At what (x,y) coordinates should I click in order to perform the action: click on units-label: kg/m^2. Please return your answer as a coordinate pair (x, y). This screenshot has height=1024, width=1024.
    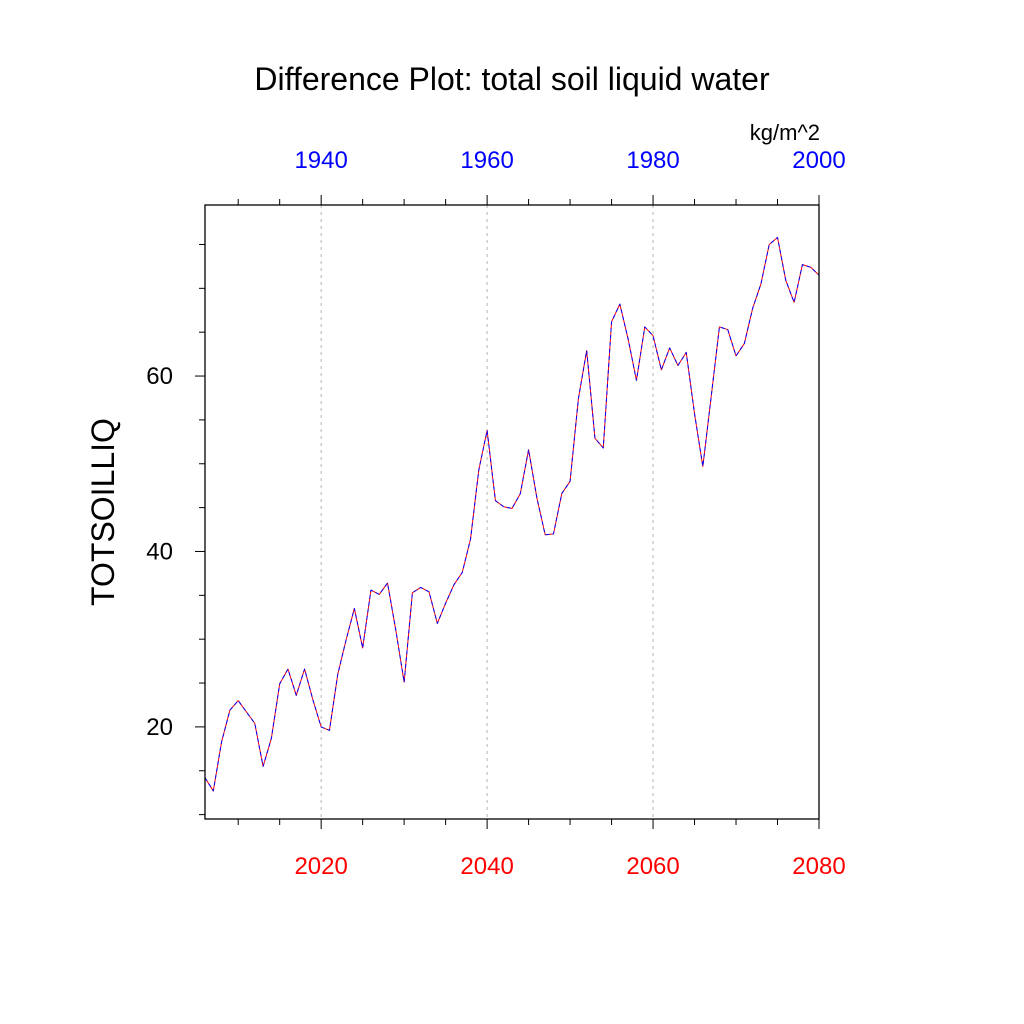
    Looking at the image, I should click on (785, 132).